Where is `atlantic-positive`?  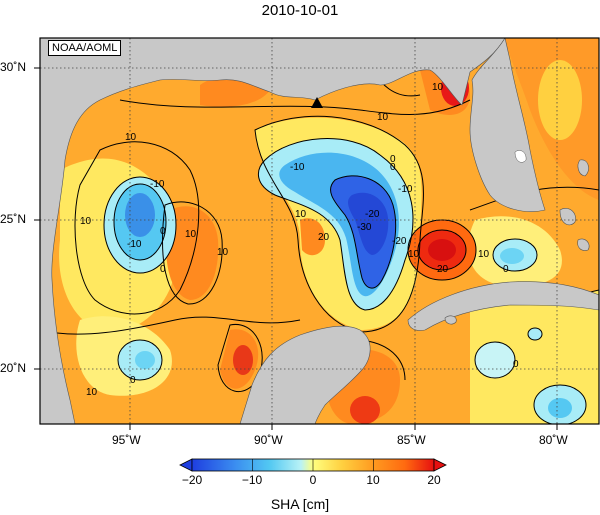
atlantic-positive is located at coordinates (560, 100).